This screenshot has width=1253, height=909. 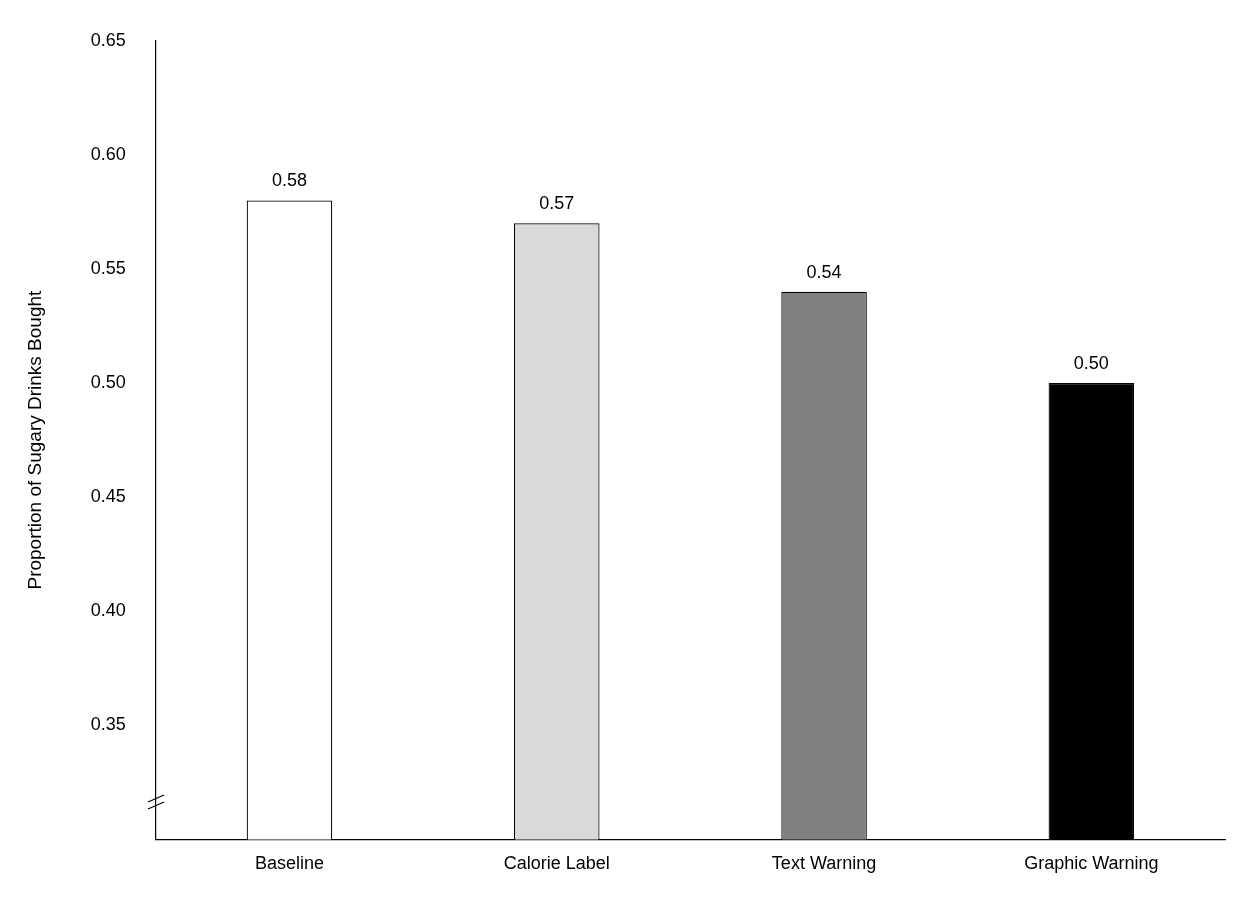 I want to click on x-tick-label: Text Warning, so click(x=824, y=863).